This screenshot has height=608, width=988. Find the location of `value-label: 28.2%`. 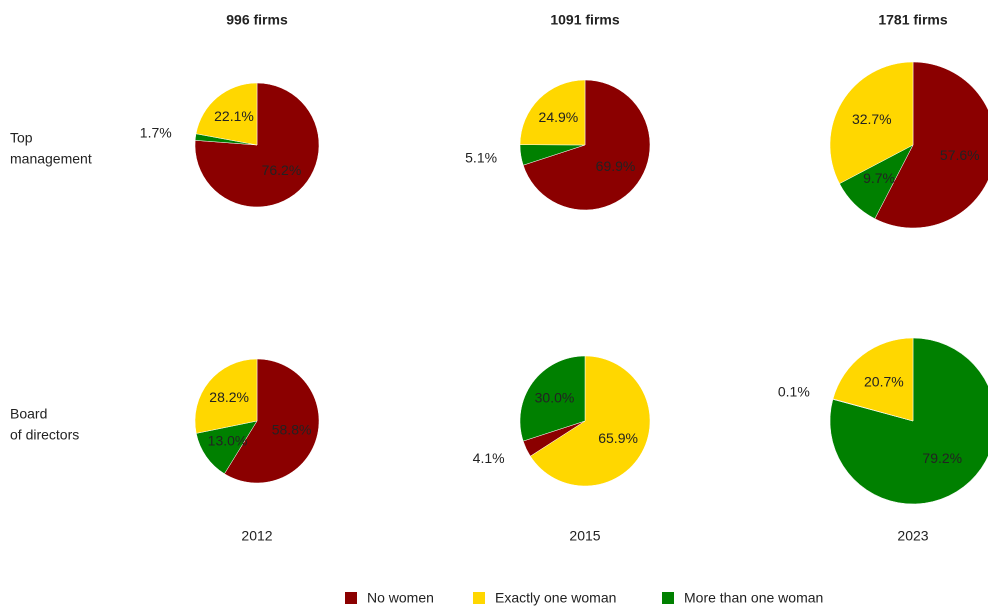

value-label: 28.2% is located at coordinates (229, 397).